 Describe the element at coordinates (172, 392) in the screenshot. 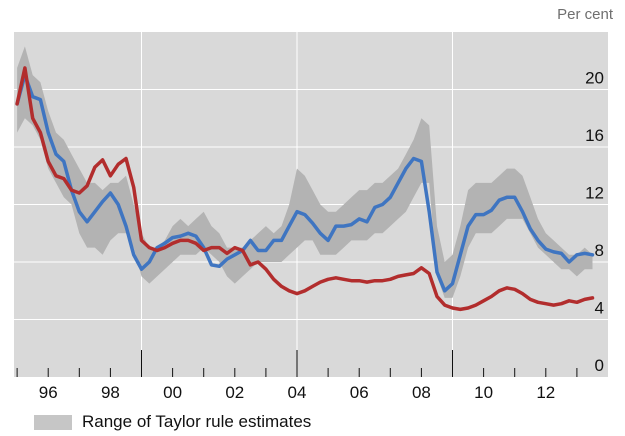

I see `x-tick-label-00: 00` at that location.